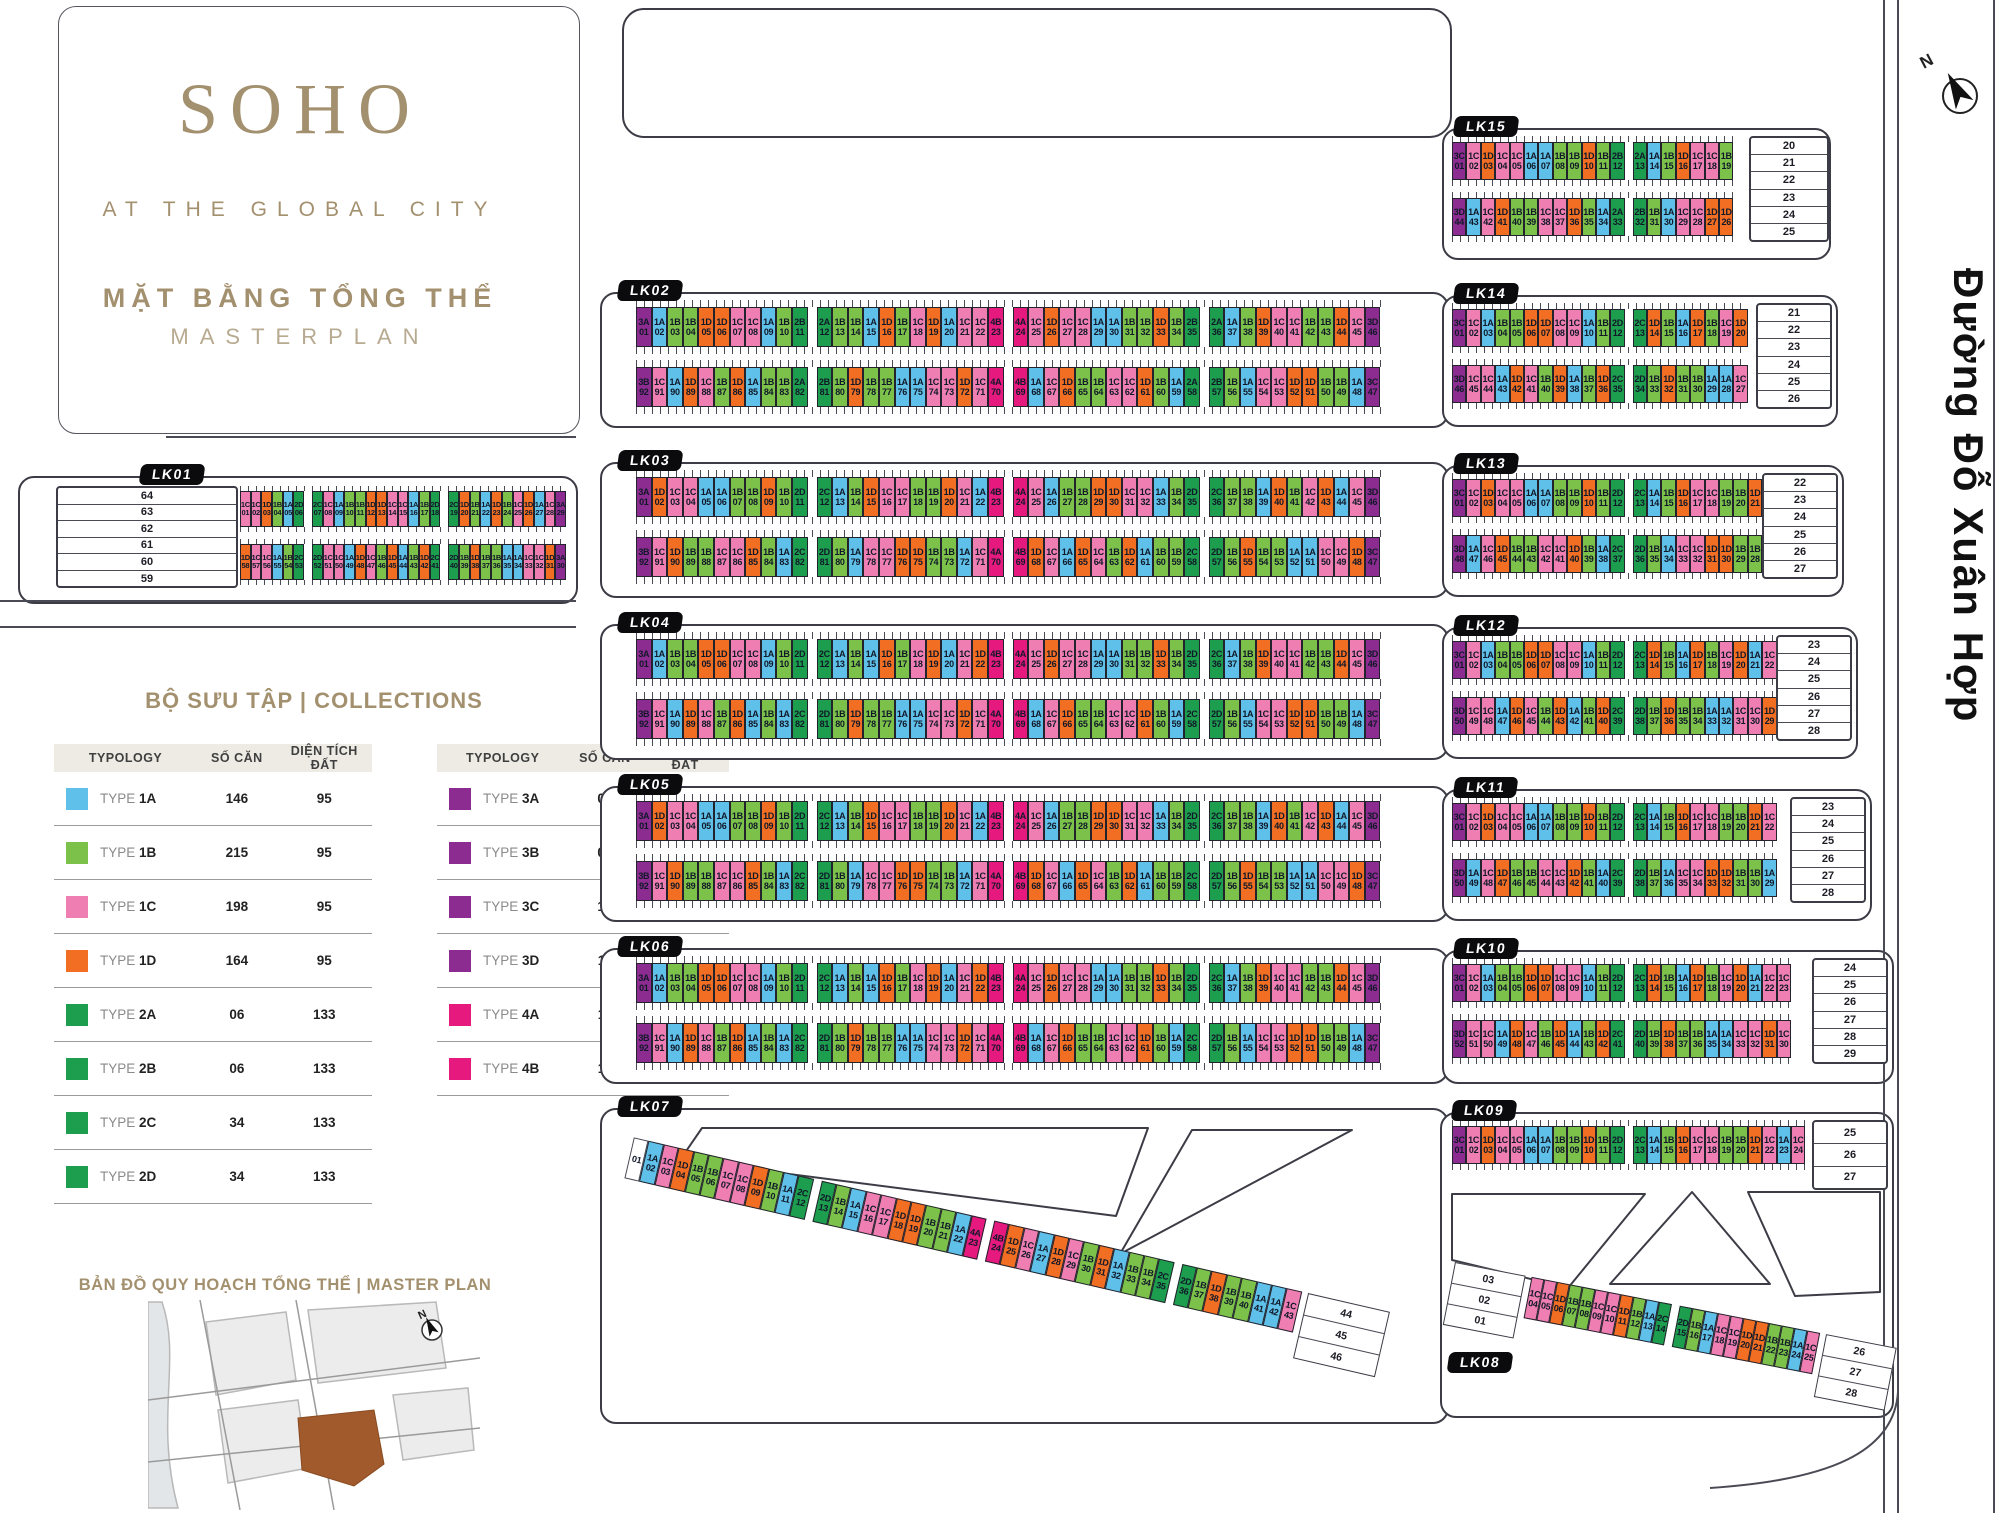  I want to click on type-count: 198, so click(237, 906).